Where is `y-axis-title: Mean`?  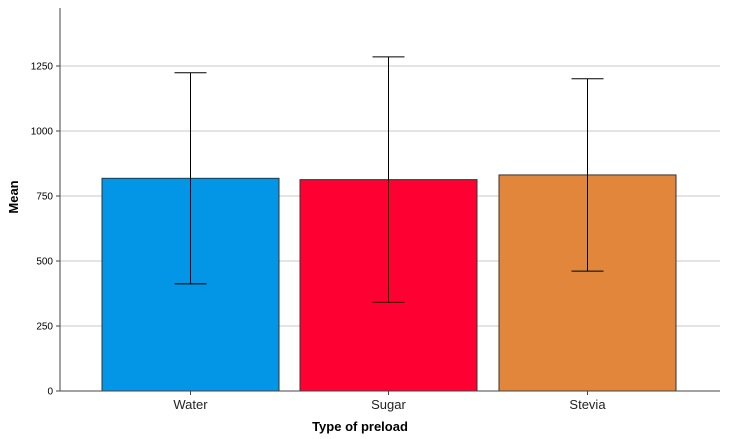
y-axis-title: Mean is located at coordinates (13, 196).